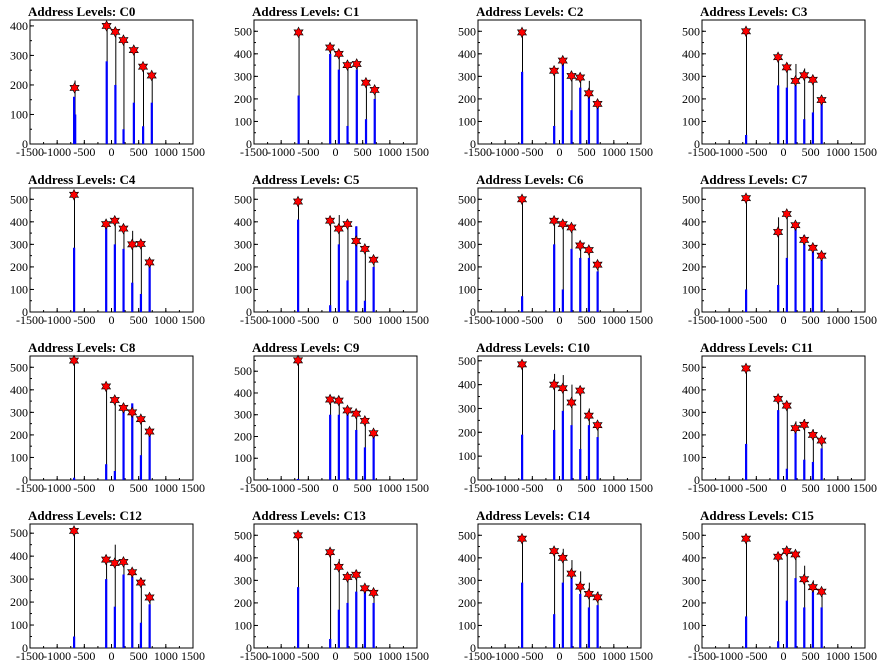 This screenshot has width=896, height=672. I want to click on chart-title: Address Levels: C11, so click(756, 347).